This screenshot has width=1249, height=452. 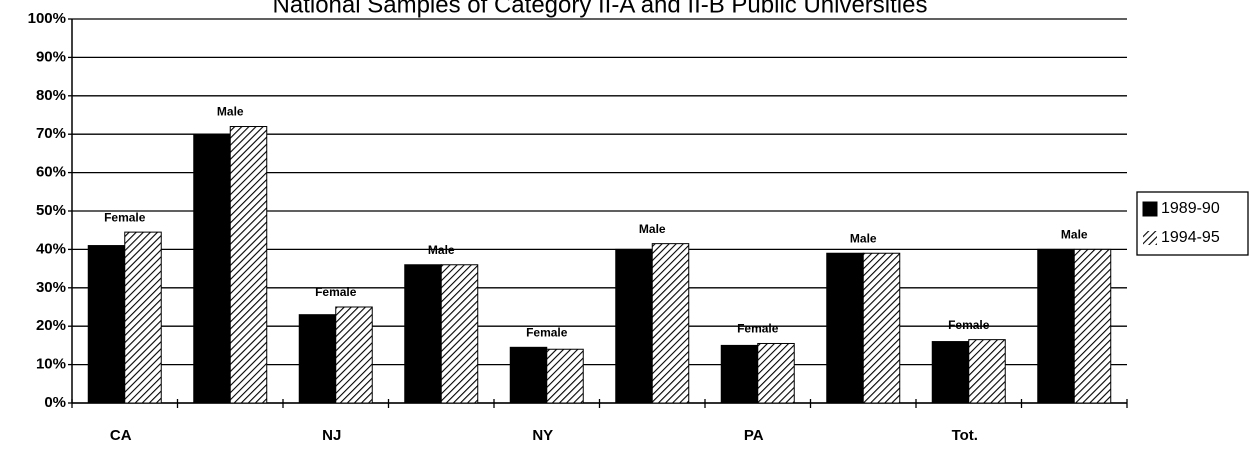 I want to click on y-tick-label: 20%, so click(x=51, y=325).